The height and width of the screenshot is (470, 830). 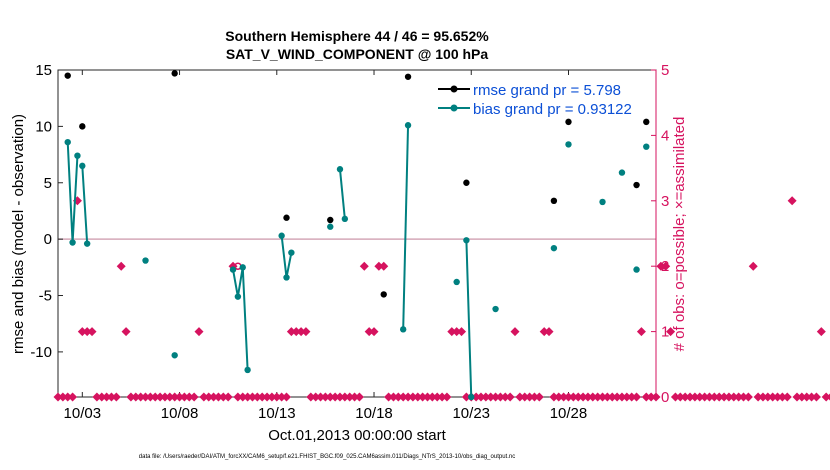 What do you see at coordinates (547, 90) in the screenshot?
I see `legend-rmse-label: rmse grand pr = 5.798` at bounding box center [547, 90].